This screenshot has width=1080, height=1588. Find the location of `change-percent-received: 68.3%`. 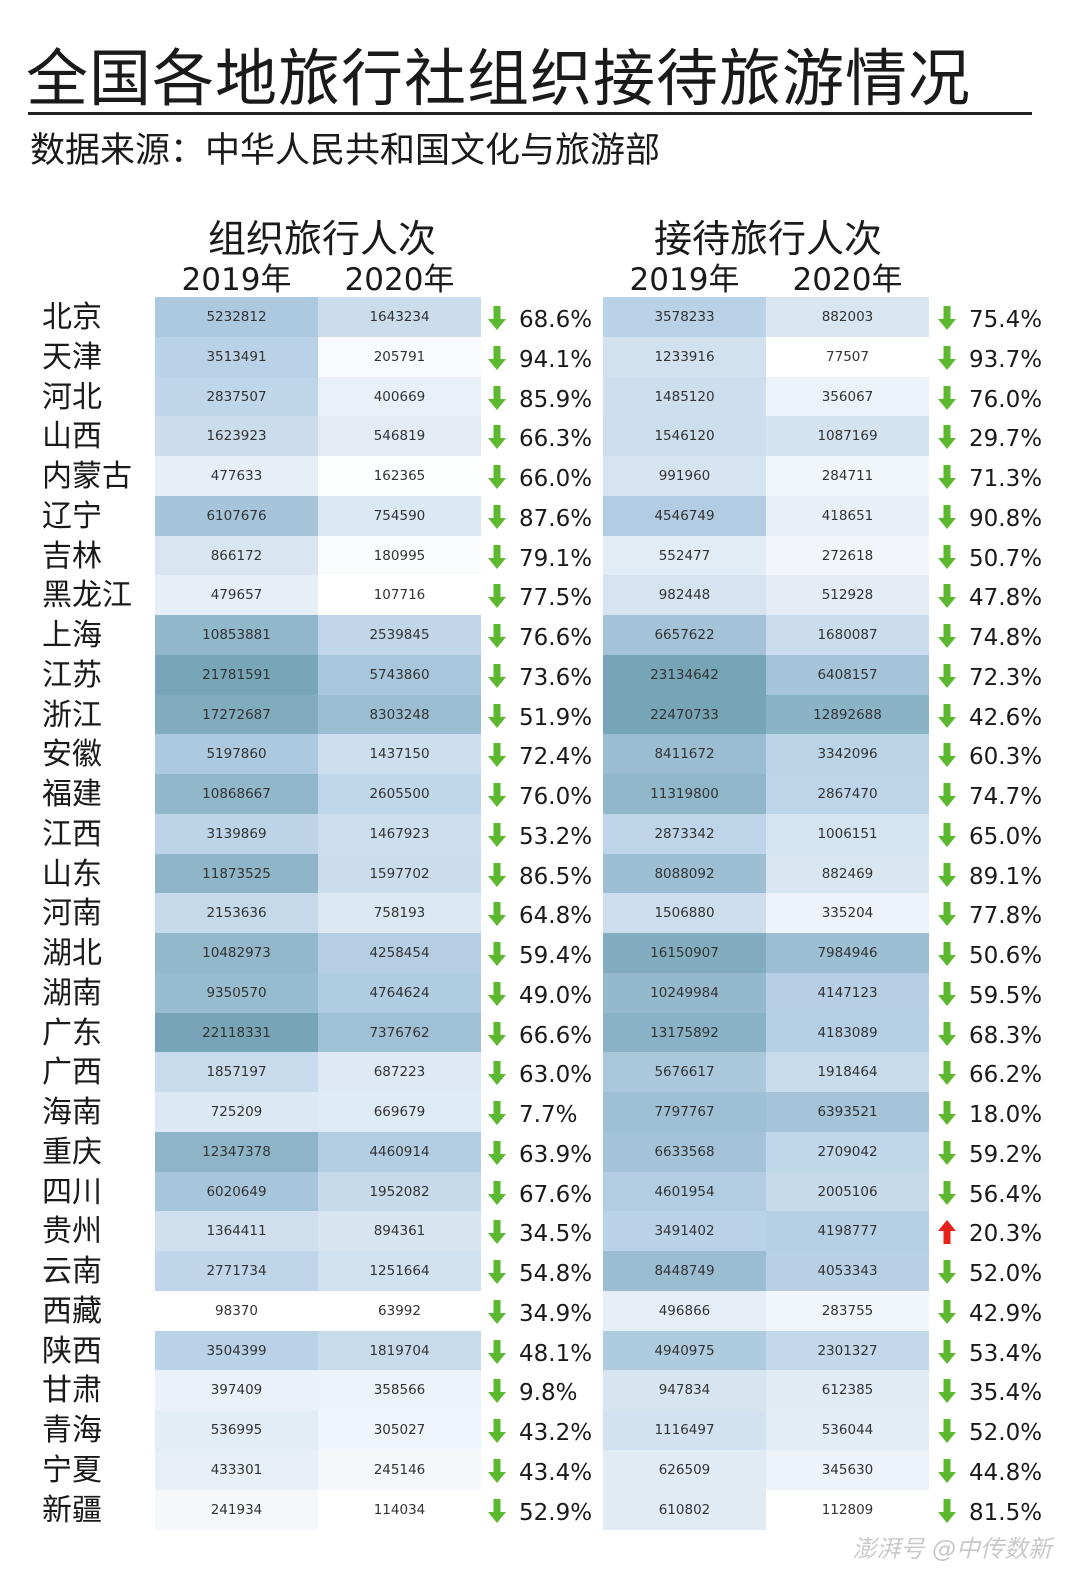

change-percent-received: 68.3% is located at coordinates (1006, 1035).